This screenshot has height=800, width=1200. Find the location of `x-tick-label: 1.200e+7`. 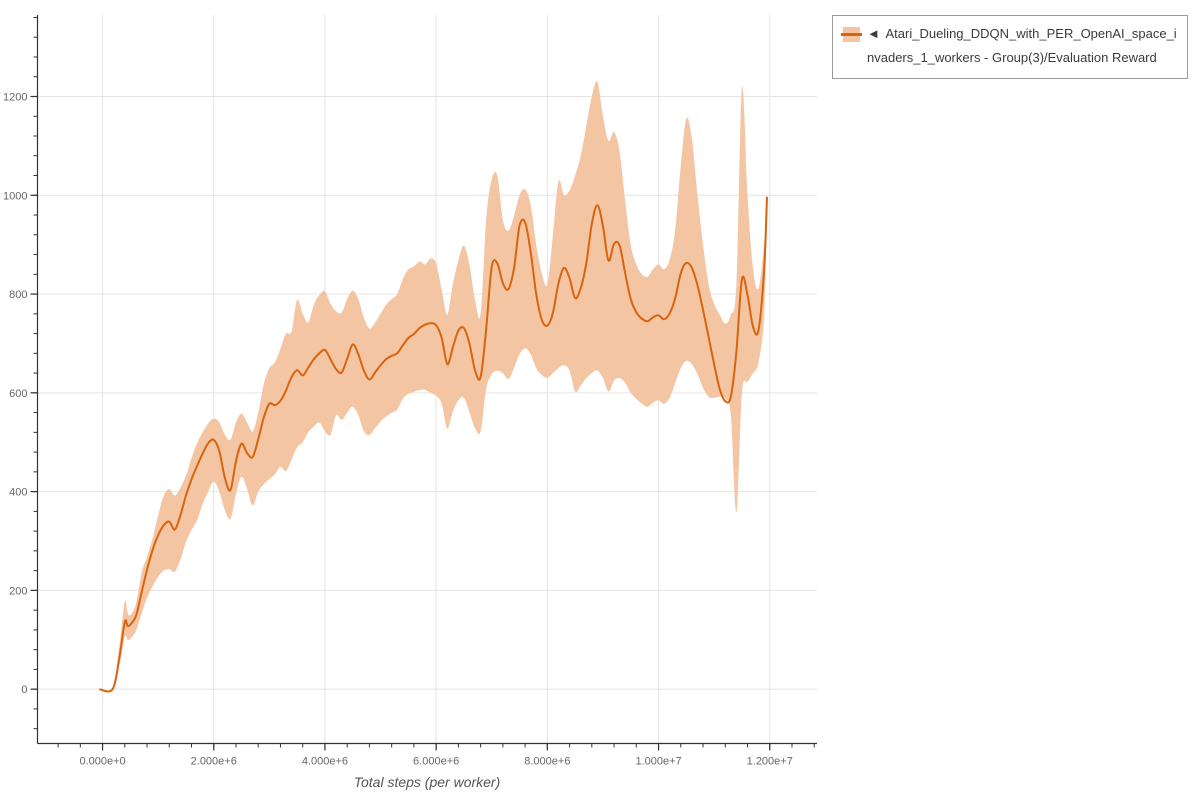

x-tick-label: 1.200e+7 is located at coordinates (770, 762).